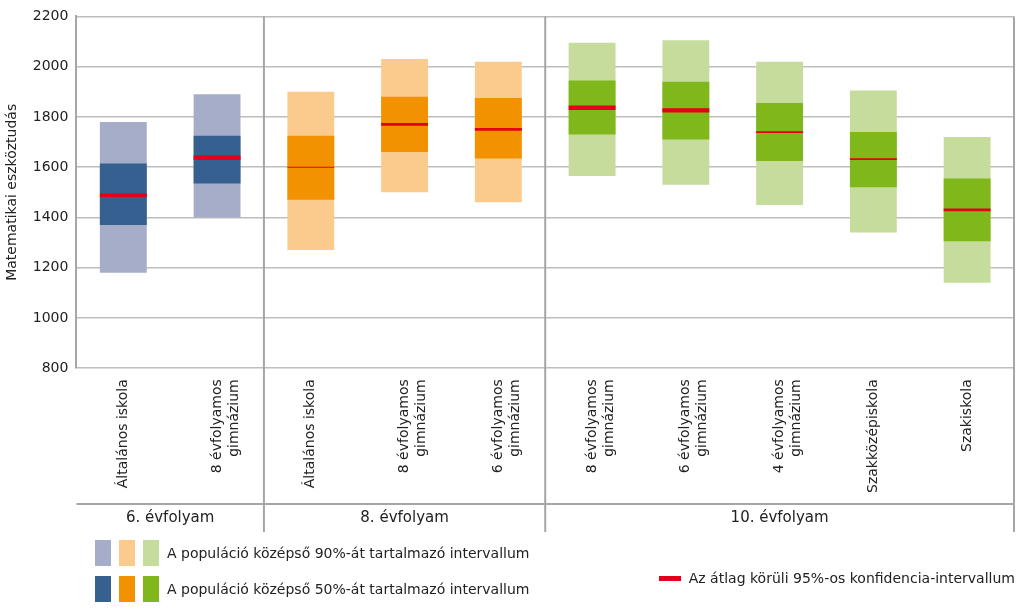  What do you see at coordinates (404, 516) in the screenshot?
I see `text: 8. évfolyam` at bounding box center [404, 516].